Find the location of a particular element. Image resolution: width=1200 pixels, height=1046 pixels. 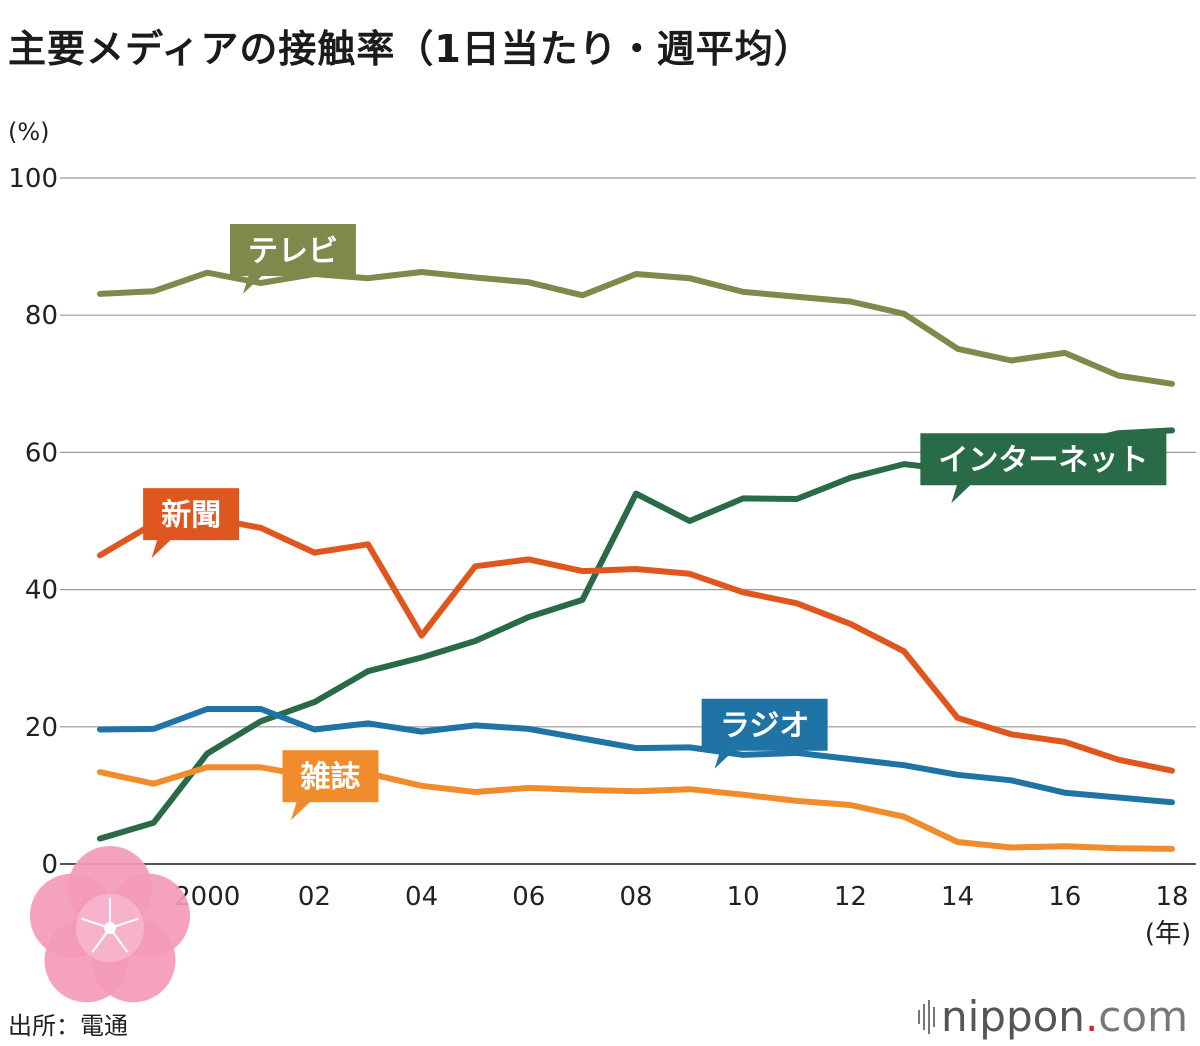

series-label-4: 雑誌 is located at coordinates (330, 785).